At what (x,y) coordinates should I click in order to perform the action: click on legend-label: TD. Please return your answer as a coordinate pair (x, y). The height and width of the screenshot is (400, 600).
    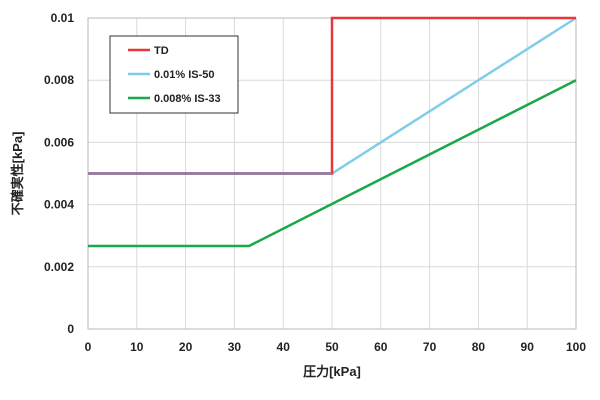
    Looking at the image, I should click on (161, 51).